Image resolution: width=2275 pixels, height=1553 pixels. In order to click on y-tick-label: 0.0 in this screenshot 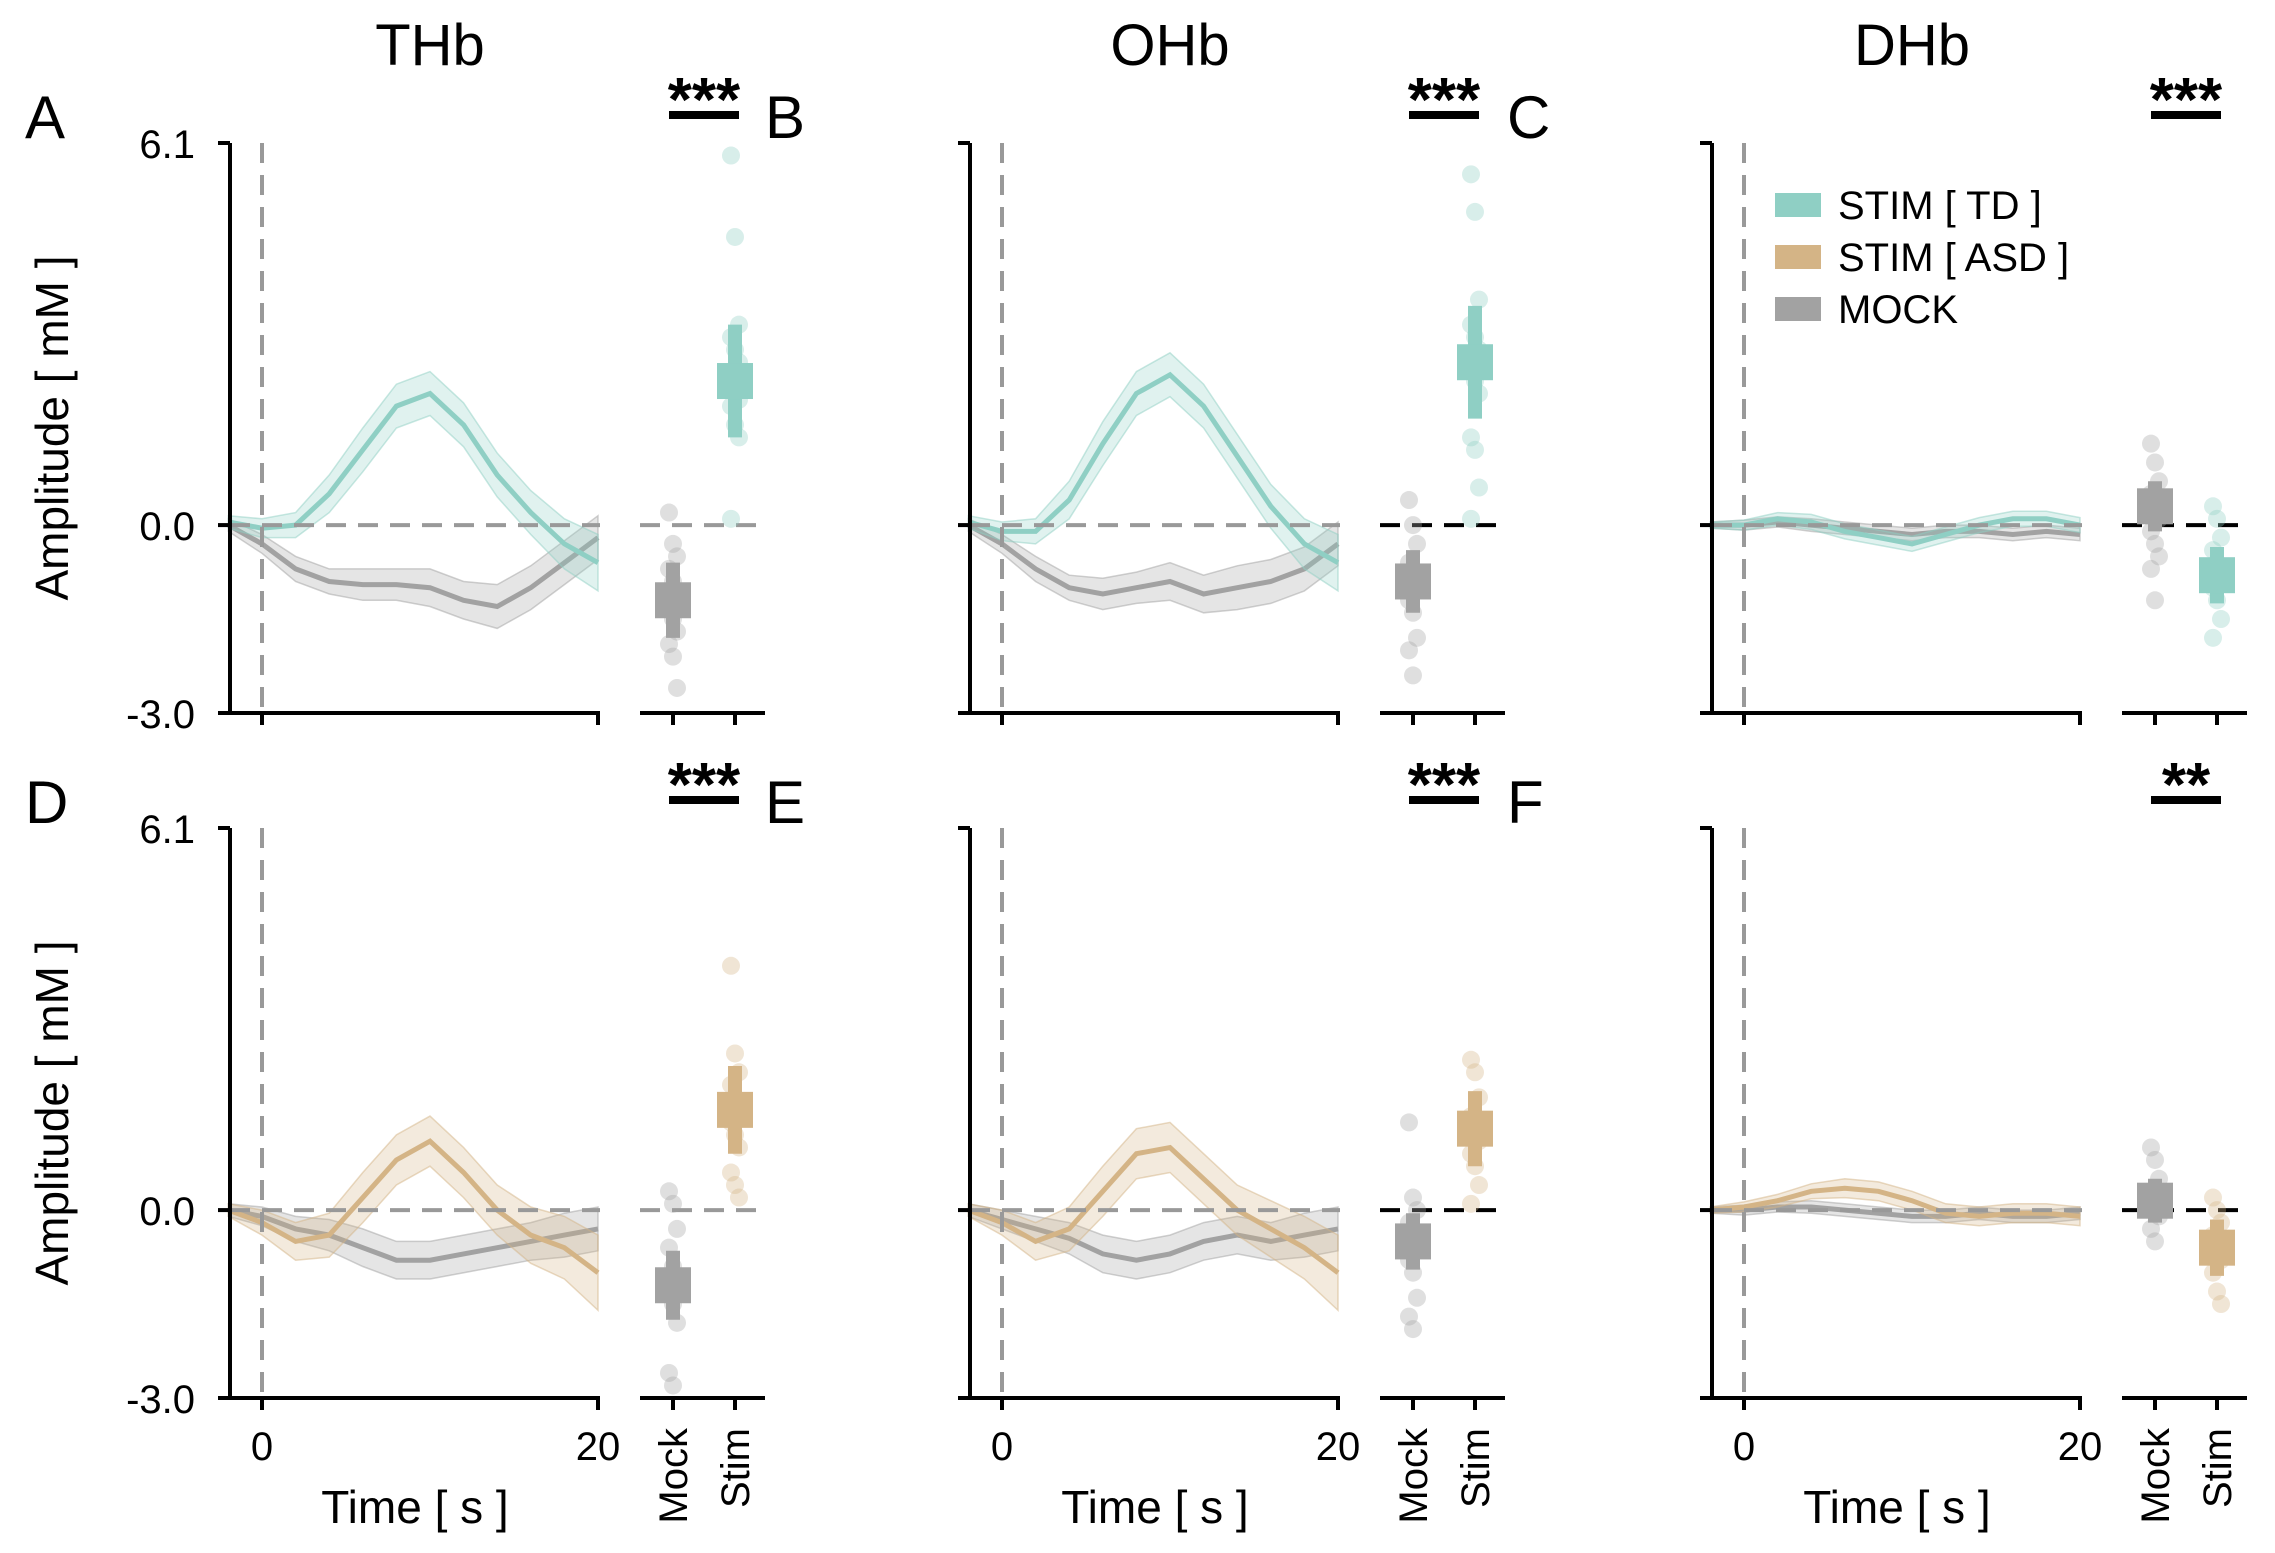, I will do `click(167, 527)`.